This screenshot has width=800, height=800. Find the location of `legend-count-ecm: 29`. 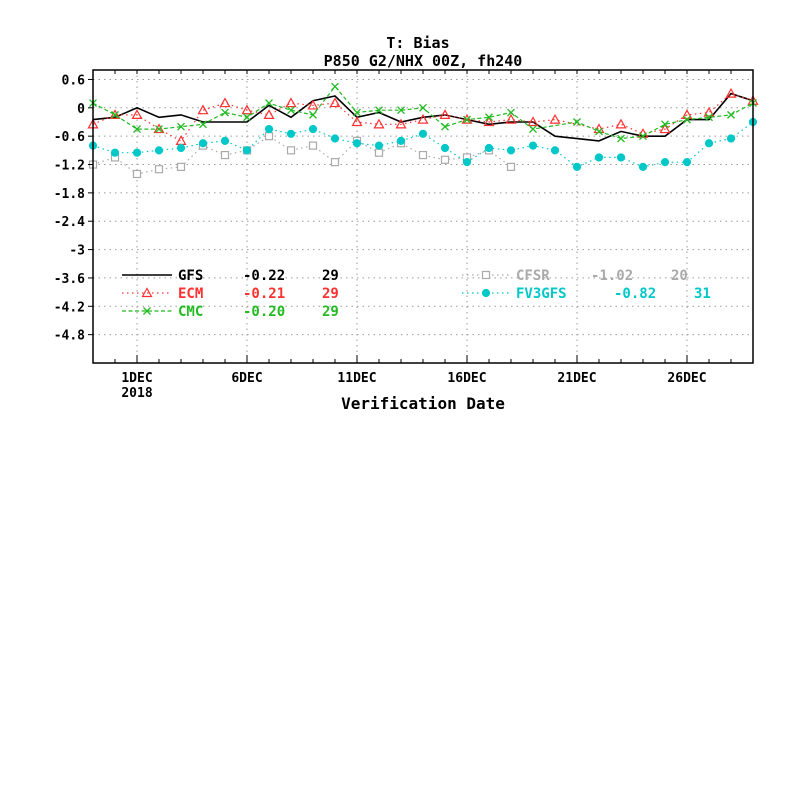

legend-count-ecm: 29 is located at coordinates (330, 294).